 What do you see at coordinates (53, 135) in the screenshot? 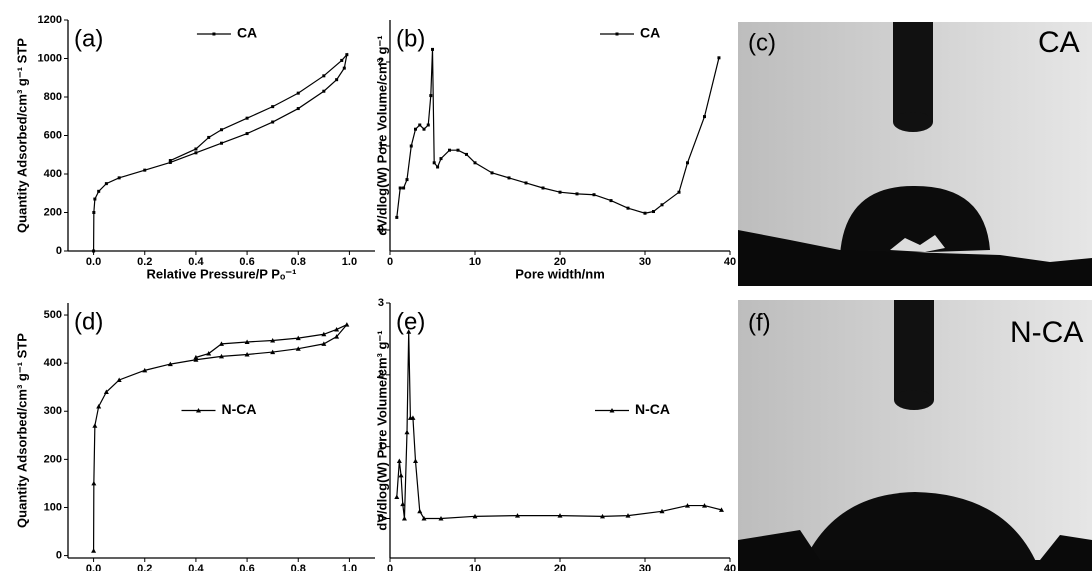
I see `y-tick-label: 600` at bounding box center [53, 135].